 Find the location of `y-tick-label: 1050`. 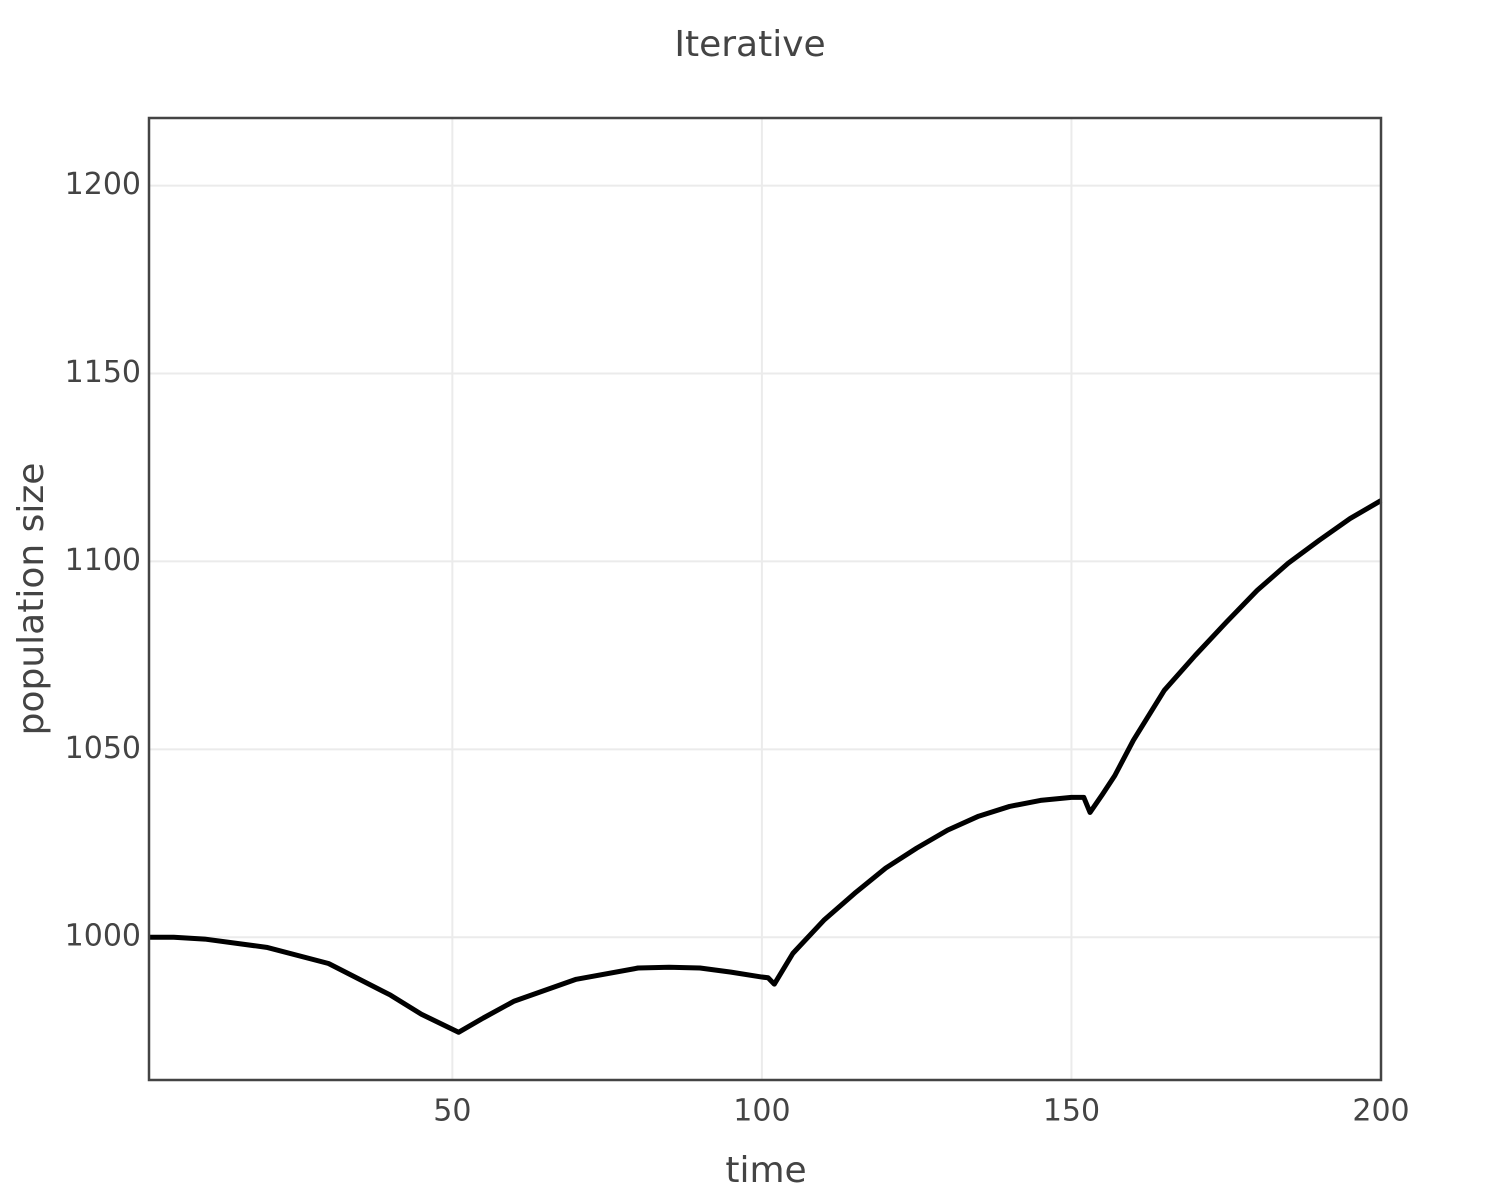

y-tick-label: 1050 is located at coordinates (103, 748).